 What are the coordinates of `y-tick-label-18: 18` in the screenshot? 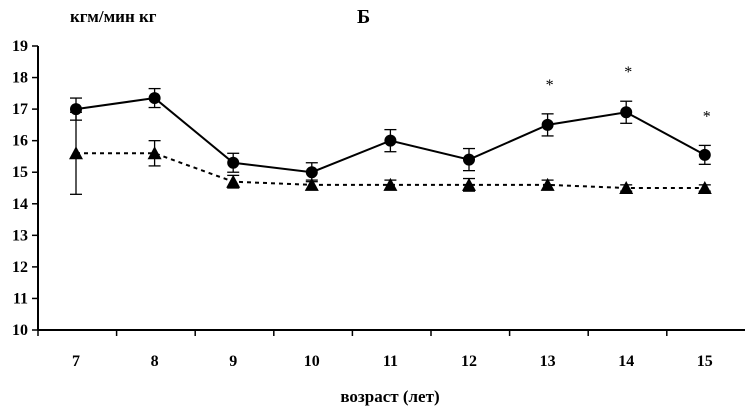 It's located at (20, 78).